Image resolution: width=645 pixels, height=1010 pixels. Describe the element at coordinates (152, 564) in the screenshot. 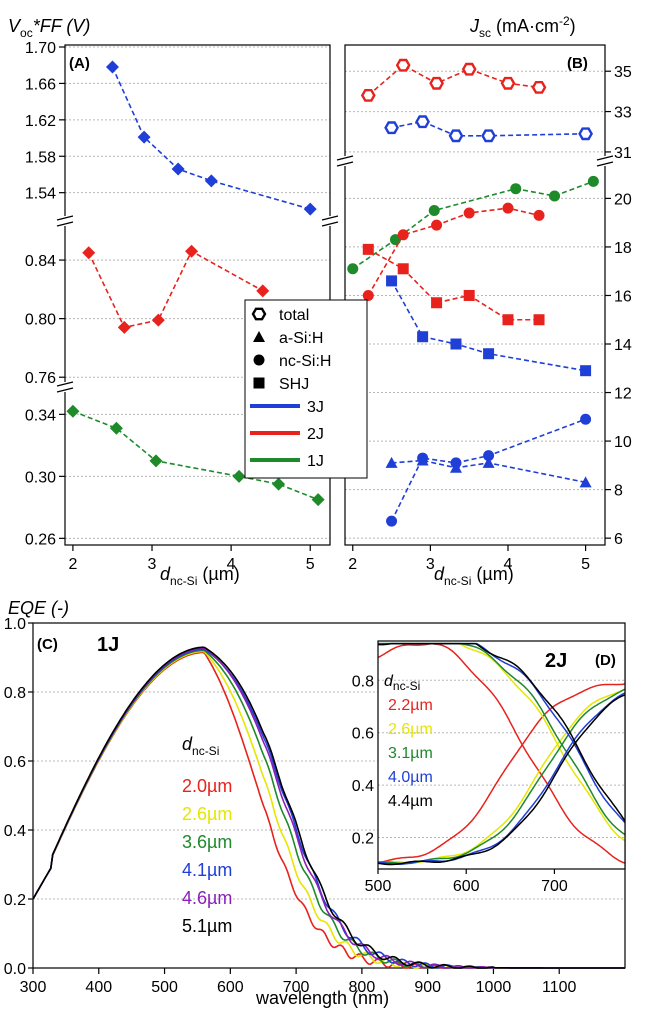

I see `x-tick-label: 3` at that location.